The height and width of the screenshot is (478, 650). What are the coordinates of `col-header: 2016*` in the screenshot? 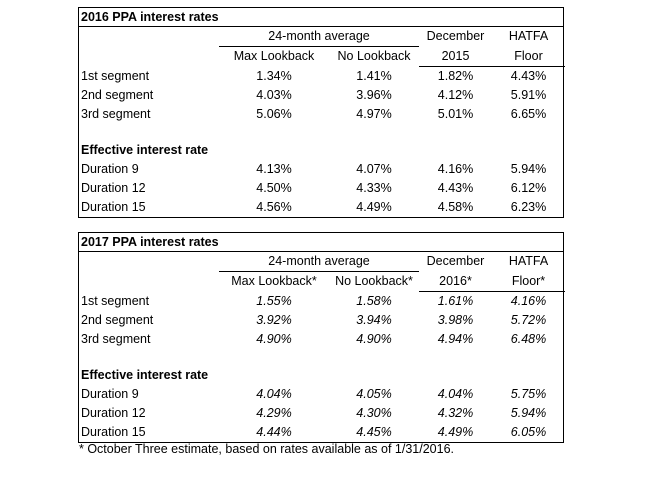 It's located at (455, 282).